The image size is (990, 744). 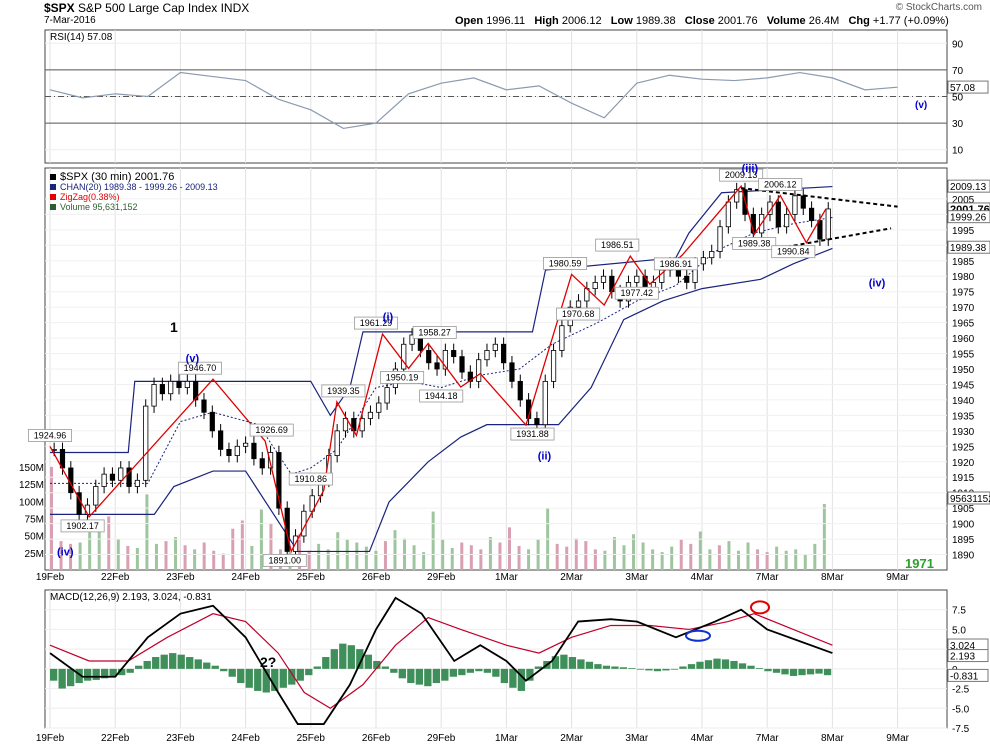 What do you see at coordinates (31, 468) in the screenshot?
I see `volume-tick-label: 150M` at bounding box center [31, 468].